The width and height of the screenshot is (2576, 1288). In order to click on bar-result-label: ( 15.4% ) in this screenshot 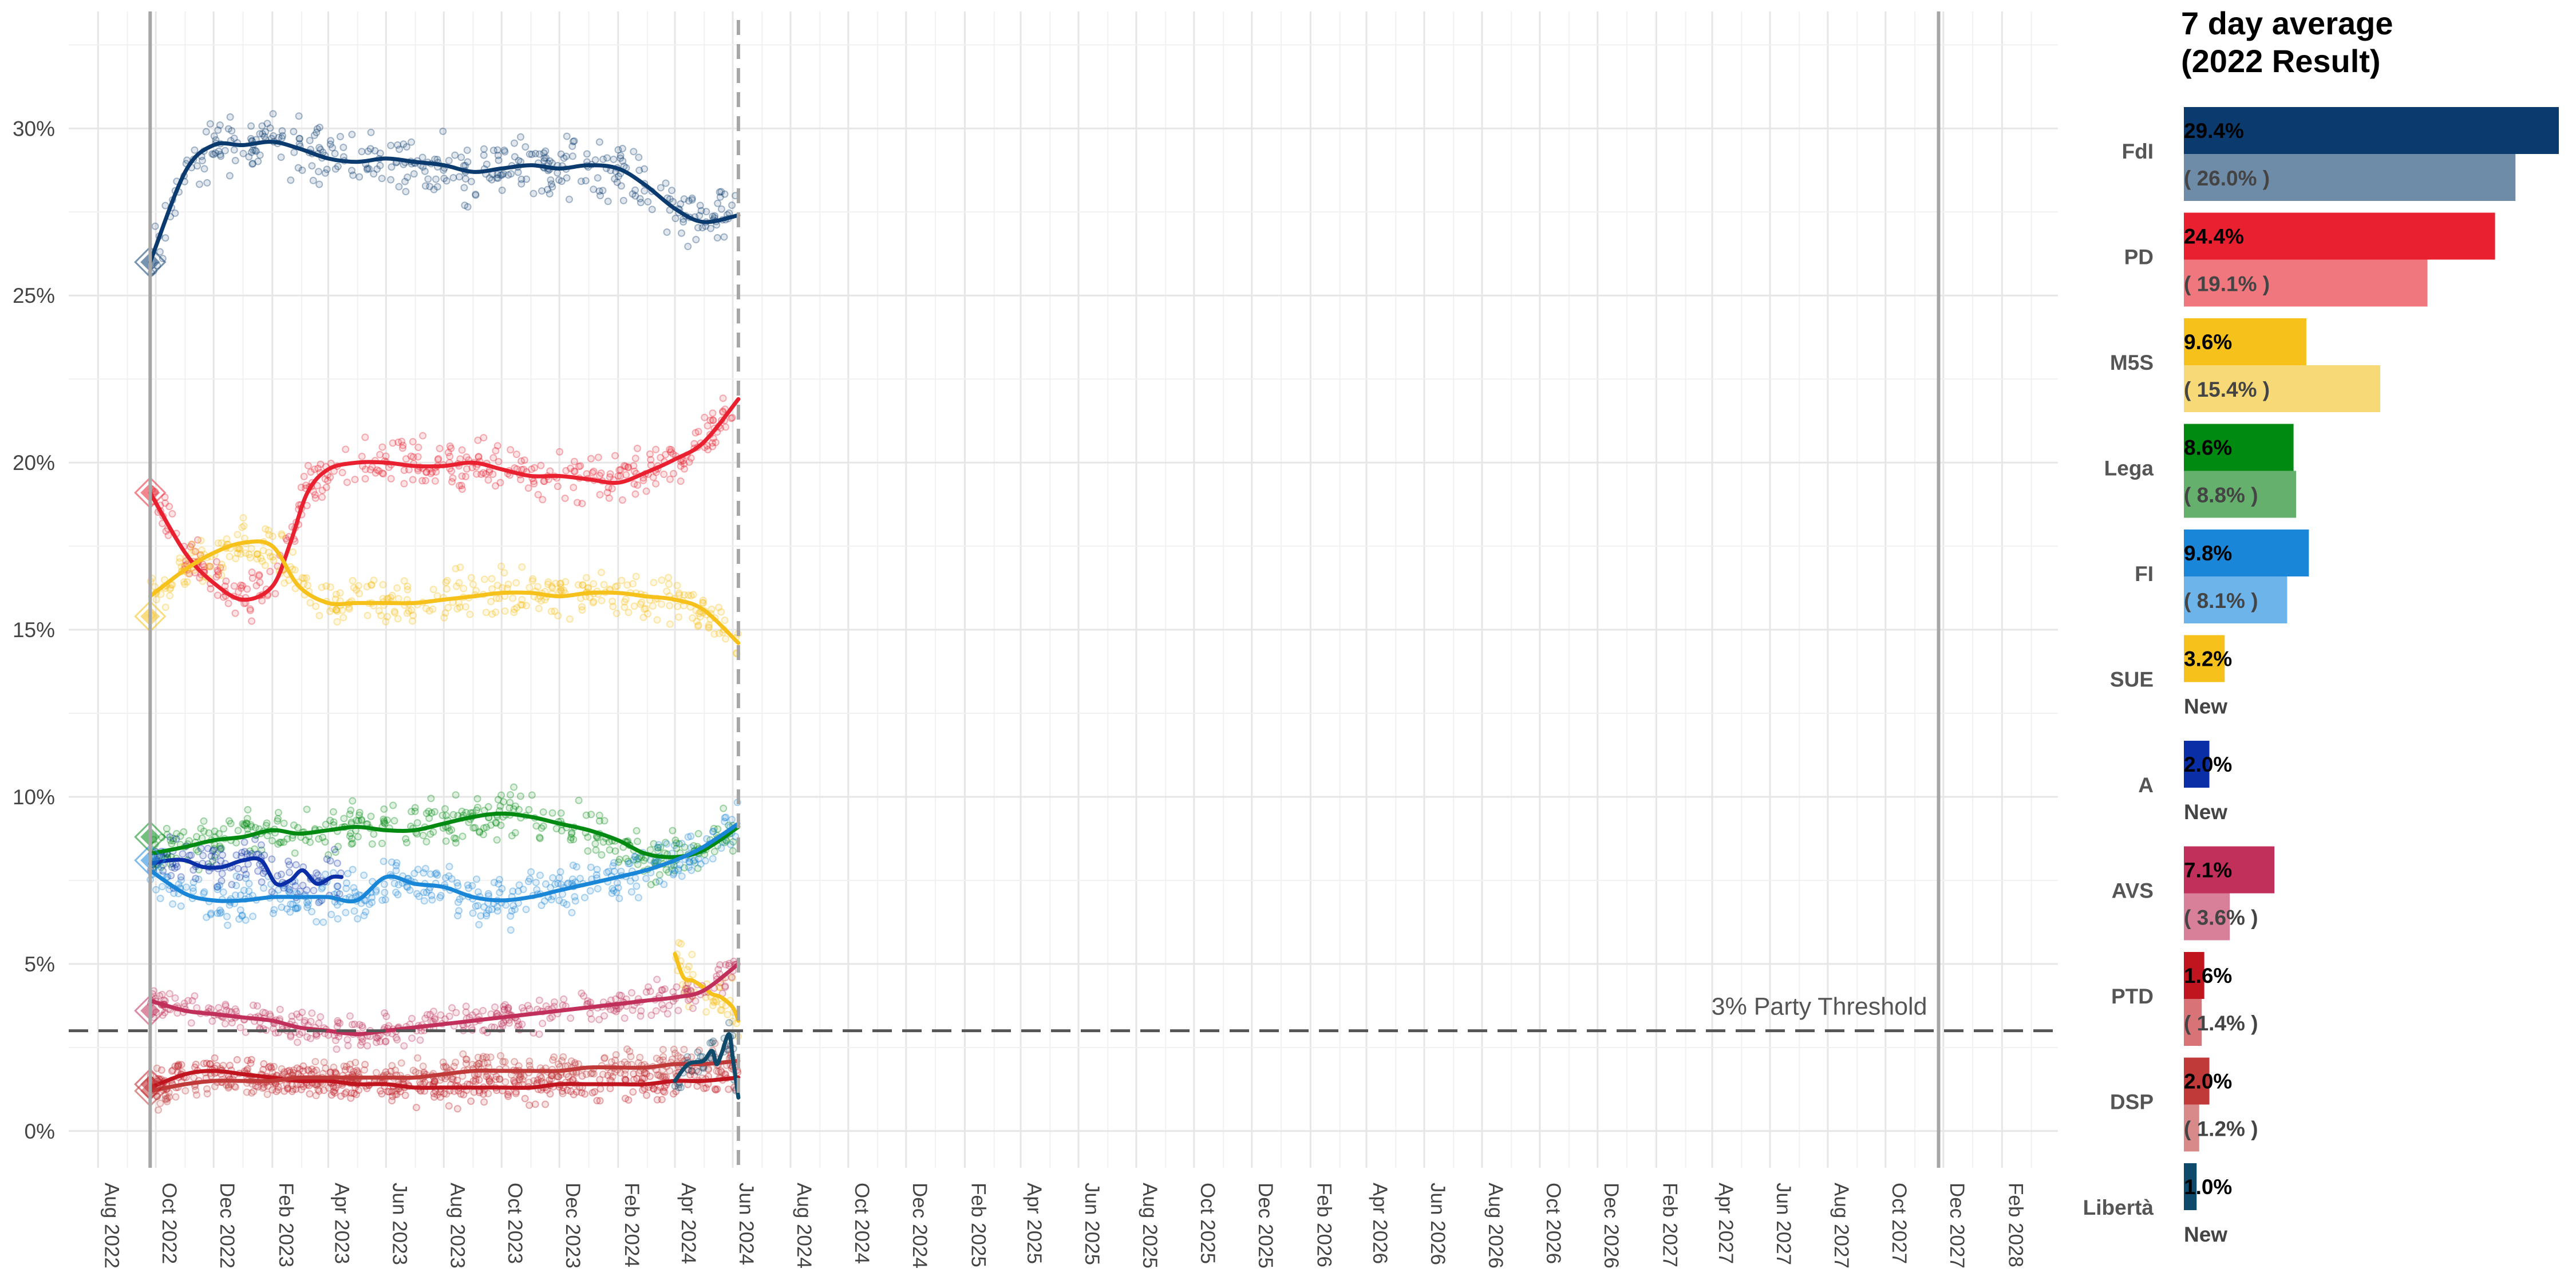, I will do `click(2227, 389)`.